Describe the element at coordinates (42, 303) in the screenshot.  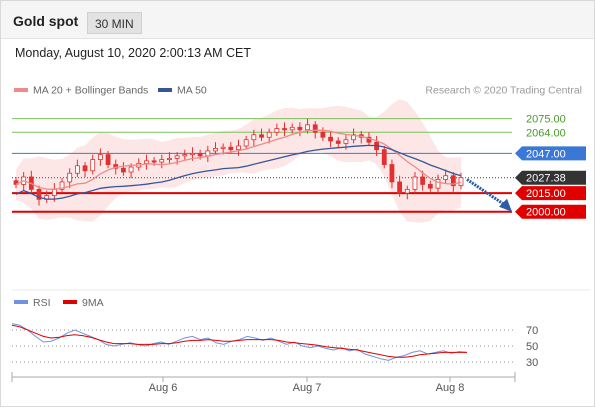
I see `legend-rsi: RSI` at that location.